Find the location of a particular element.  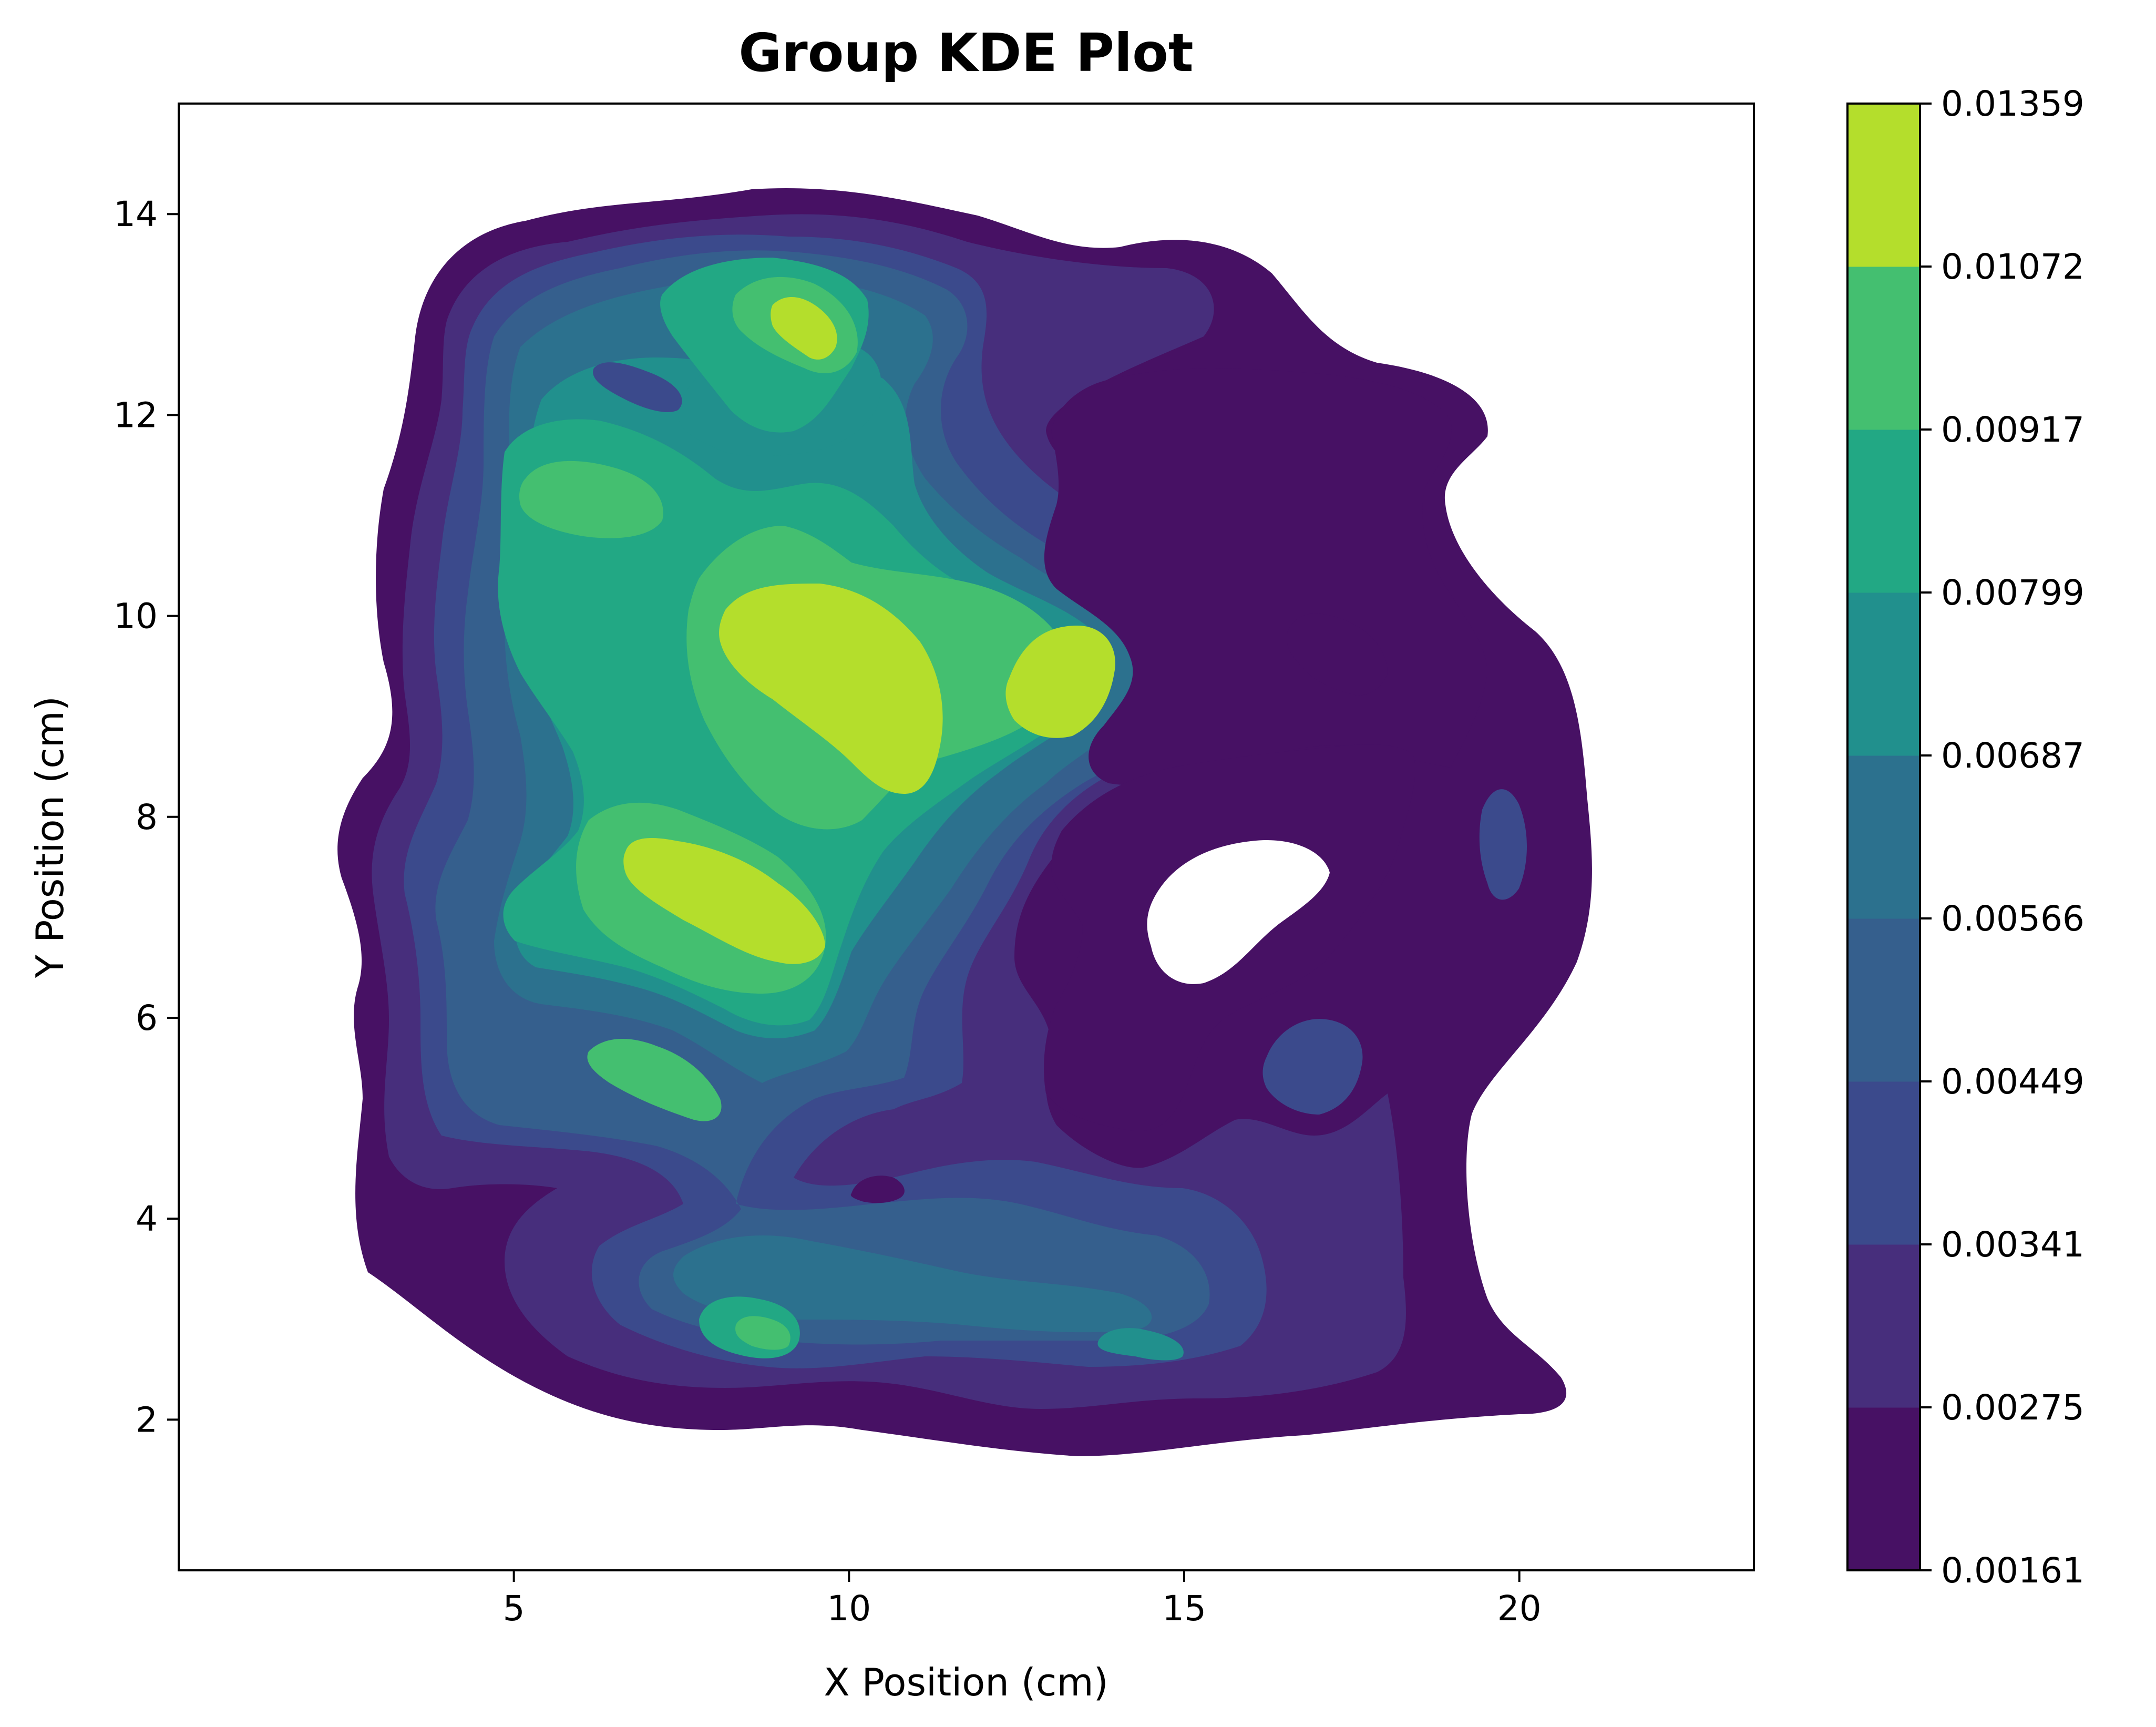

x-axis-label: X Position (cm) is located at coordinates (966, 1682).